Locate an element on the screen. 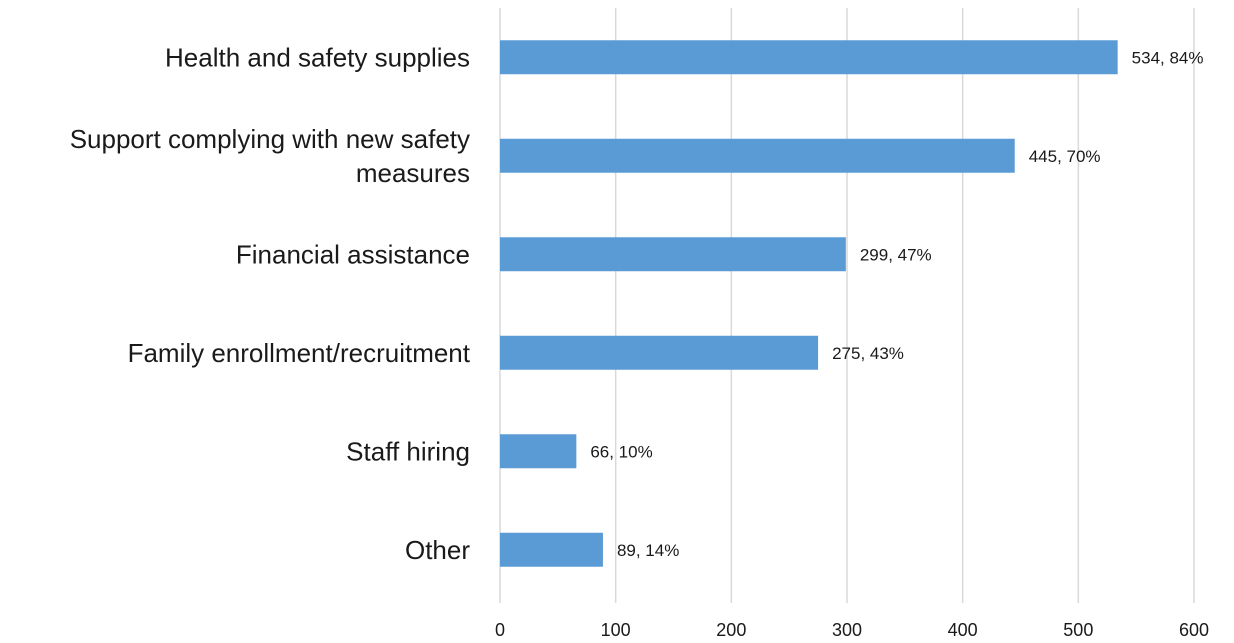  category-label: Staff hiring is located at coordinates (408, 451).